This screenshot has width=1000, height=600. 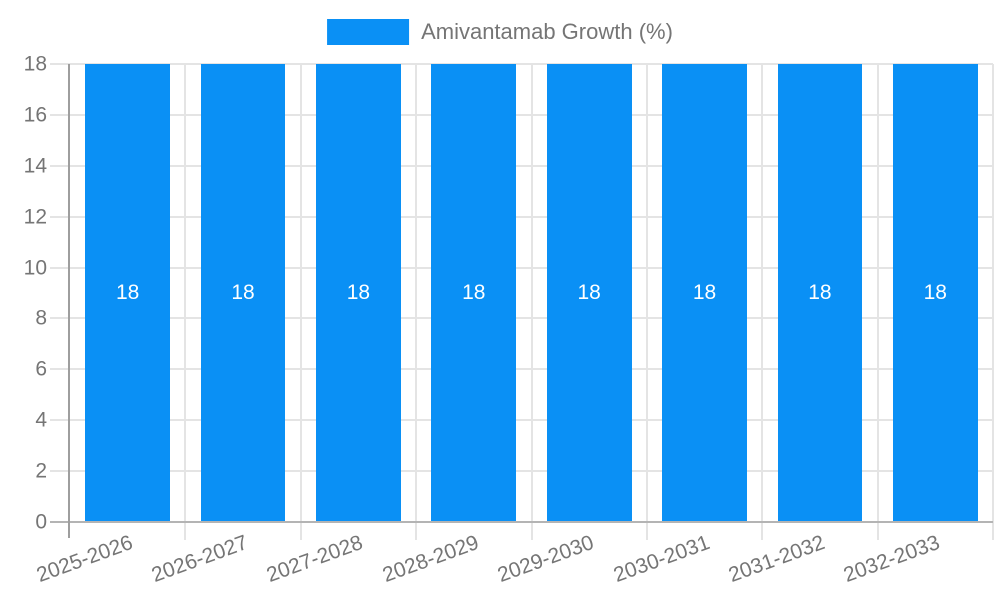 I want to click on x-tick-label: 2030-2031, so click(x=661, y=559).